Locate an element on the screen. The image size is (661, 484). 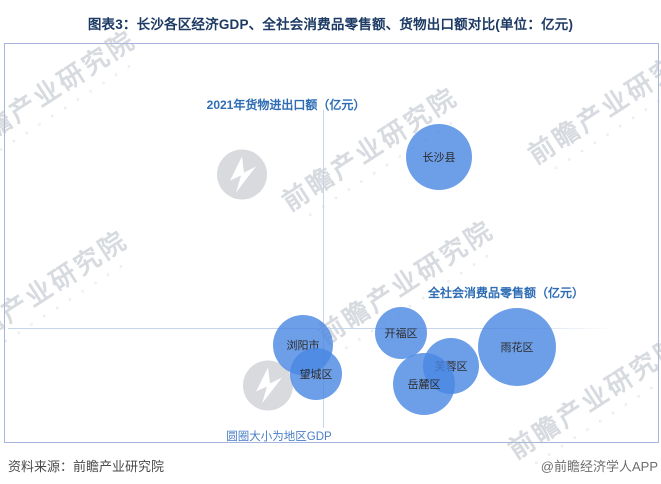
bubble-label: 雨花区 is located at coordinates (517, 348).